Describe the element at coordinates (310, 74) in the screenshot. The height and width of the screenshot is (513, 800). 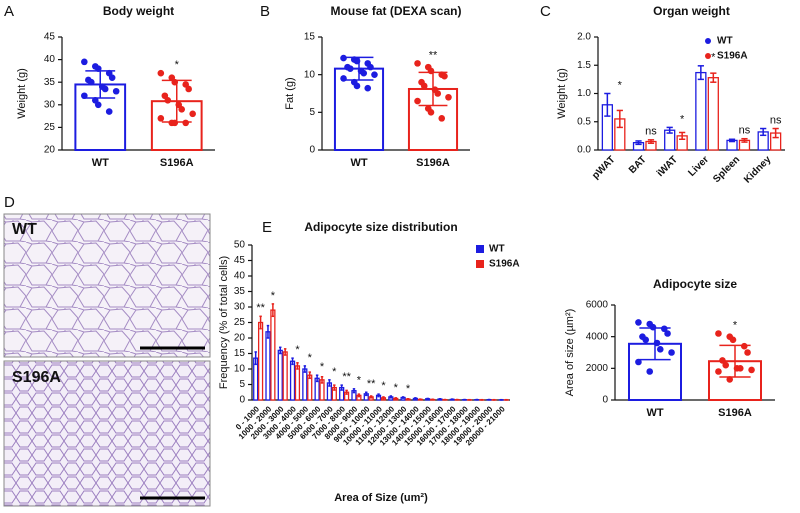
I see `y-tick-label: 10` at that location.